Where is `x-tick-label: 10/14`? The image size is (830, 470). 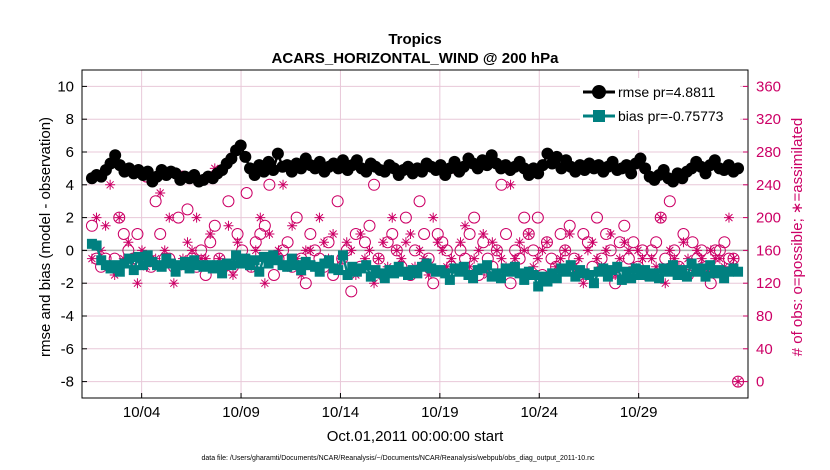 x-tick-label: 10/14 is located at coordinates (341, 412).